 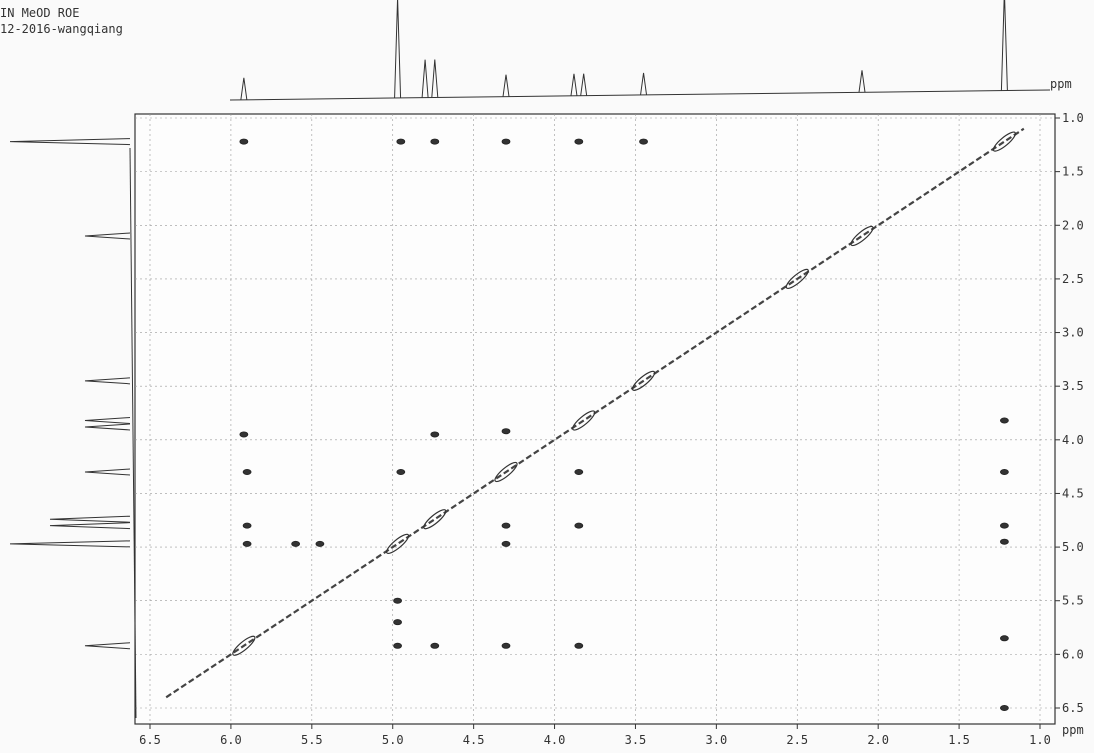 What do you see at coordinates (1073, 172) in the screenshot?
I see `y-tick-label: 1.5` at bounding box center [1073, 172].